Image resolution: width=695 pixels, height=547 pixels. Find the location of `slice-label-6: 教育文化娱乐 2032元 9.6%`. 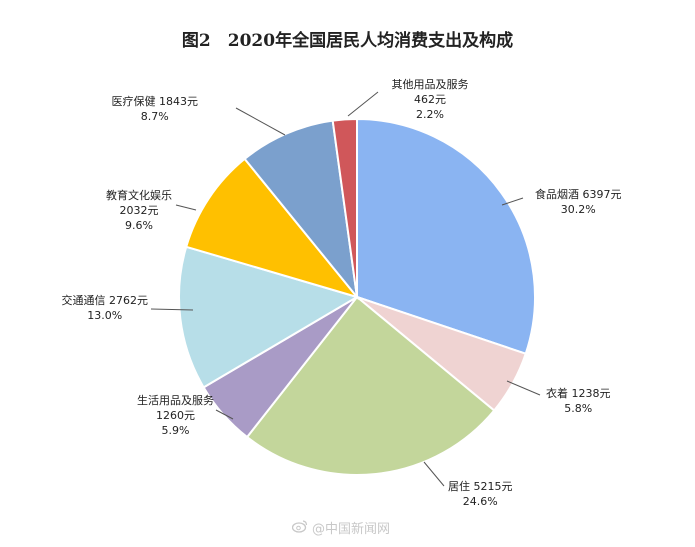

slice-label-6: 教育文化娱乐 2032元 9.6% is located at coordinates (139, 210).